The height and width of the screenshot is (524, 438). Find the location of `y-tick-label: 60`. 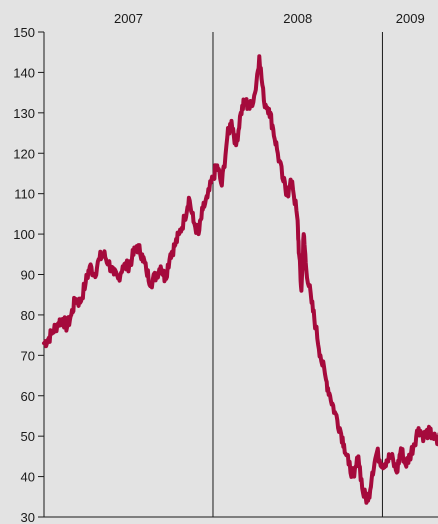

y-tick-label: 60 is located at coordinates (28, 396).